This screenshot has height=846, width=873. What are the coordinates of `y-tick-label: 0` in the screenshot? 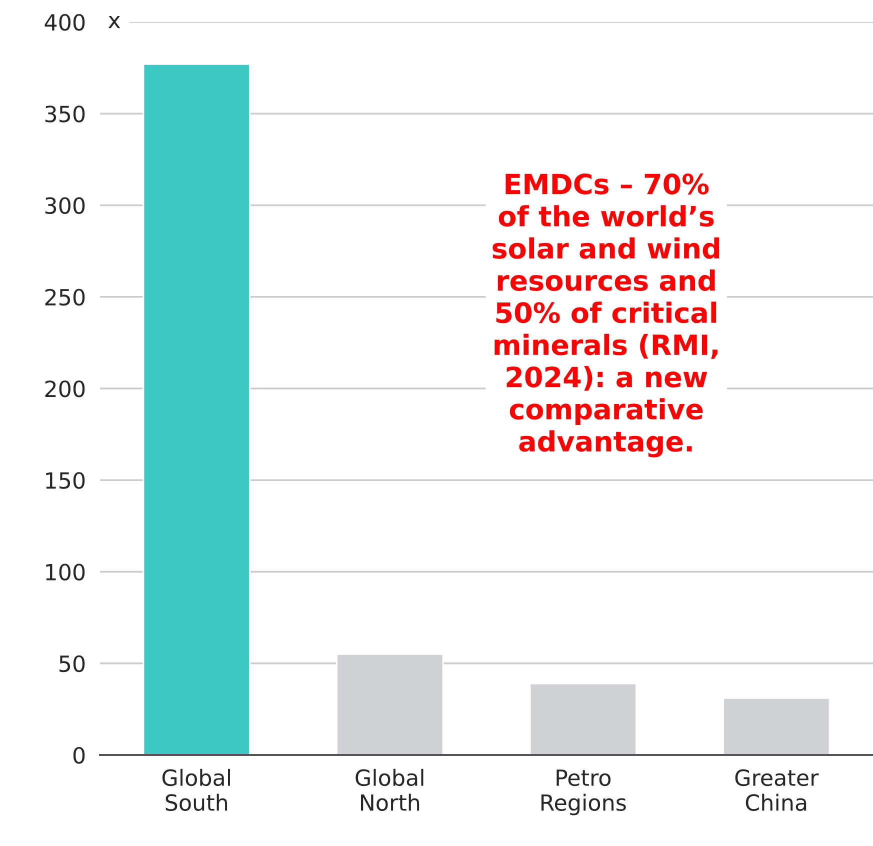 It's located at (79, 755).